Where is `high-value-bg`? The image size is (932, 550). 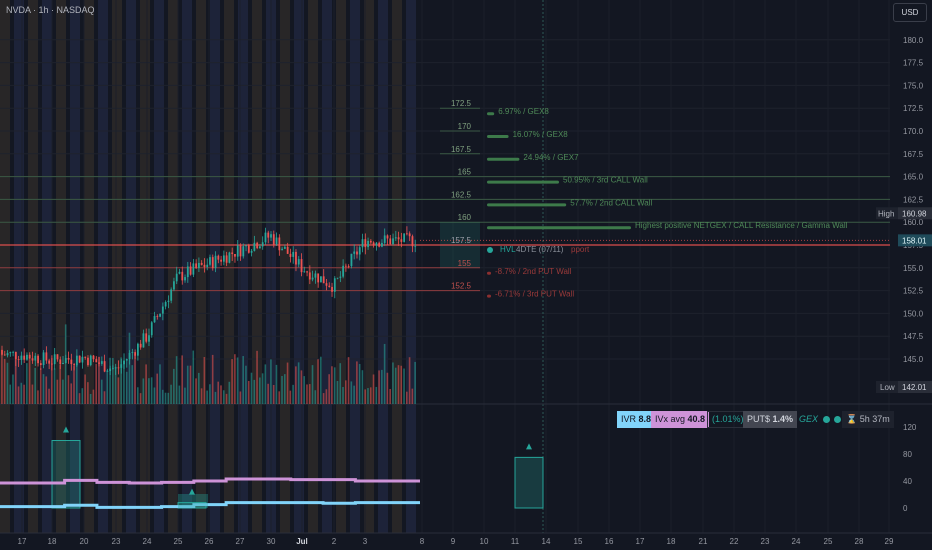 high-value-bg is located at coordinates (915, 213).